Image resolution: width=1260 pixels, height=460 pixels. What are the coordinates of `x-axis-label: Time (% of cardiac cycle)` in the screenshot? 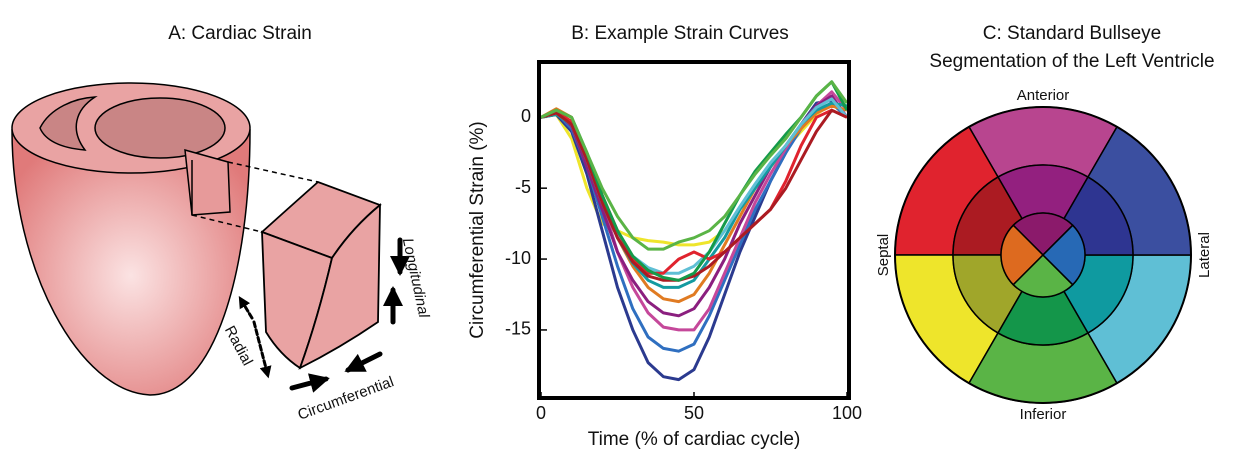 It's located at (694, 439).